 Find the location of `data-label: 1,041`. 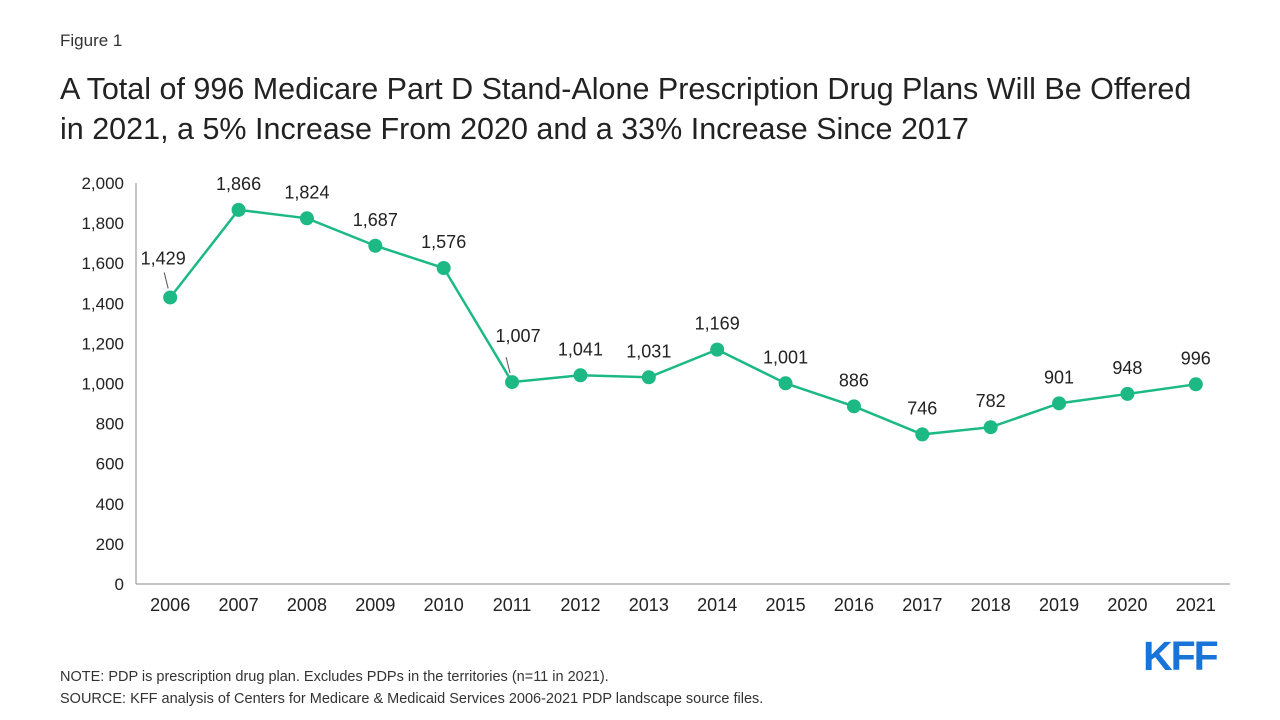

data-label: 1,041 is located at coordinates (580, 349).